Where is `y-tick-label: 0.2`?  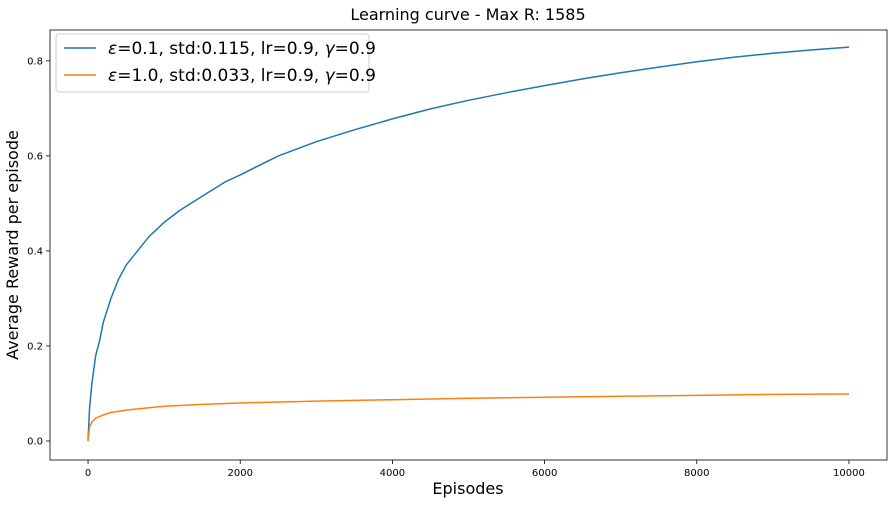 y-tick-label: 0.2 is located at coordinates (35, 346).